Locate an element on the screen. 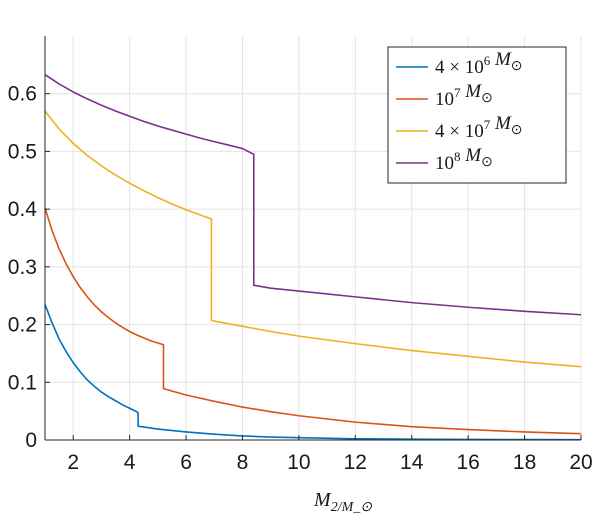  legend: 4 × 106 M⊙ 107 M⊙ 4 × 107 M⊙ 108 M⊙ is located at coordinates (477, 115).